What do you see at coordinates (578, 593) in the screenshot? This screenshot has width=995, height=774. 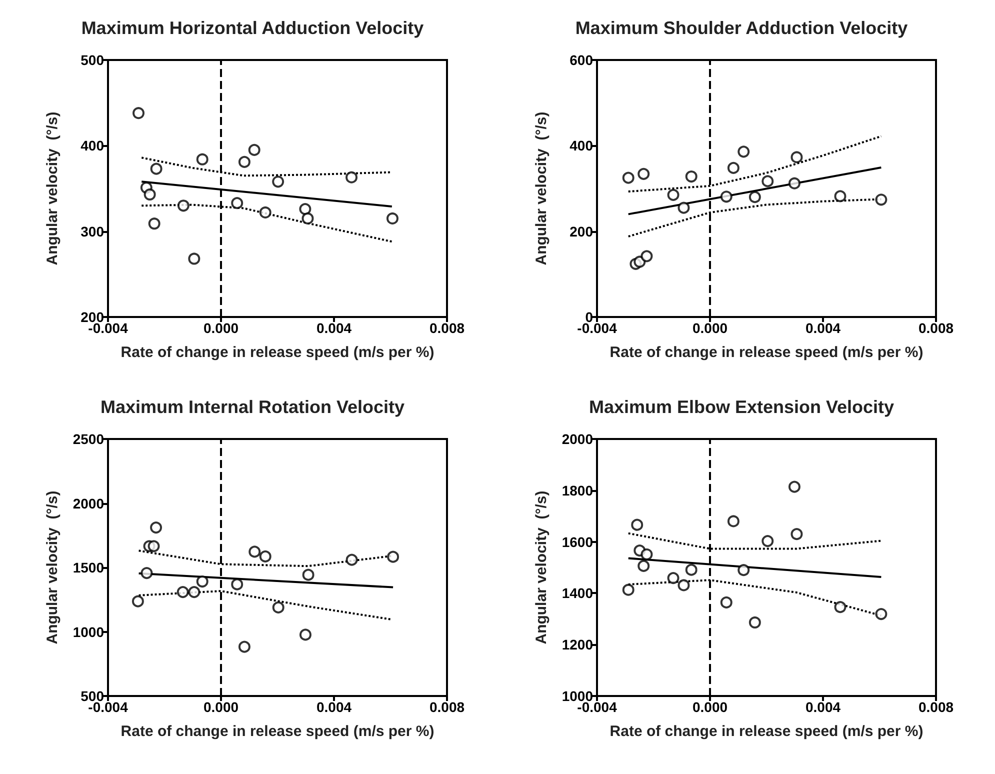 I see `y-tick-label: 1400` at bounding box center [578, 593].